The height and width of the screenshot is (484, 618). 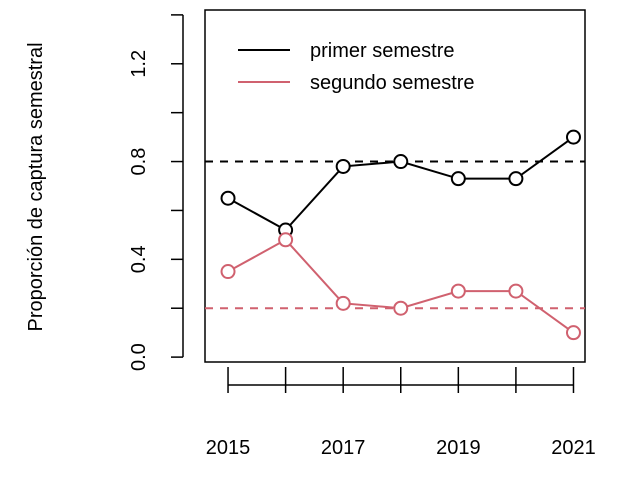 What do you see at coordinates (139, 357) in the screenshot?
I see `y-tick-label: 0.0` at bounding box center [139, 357].